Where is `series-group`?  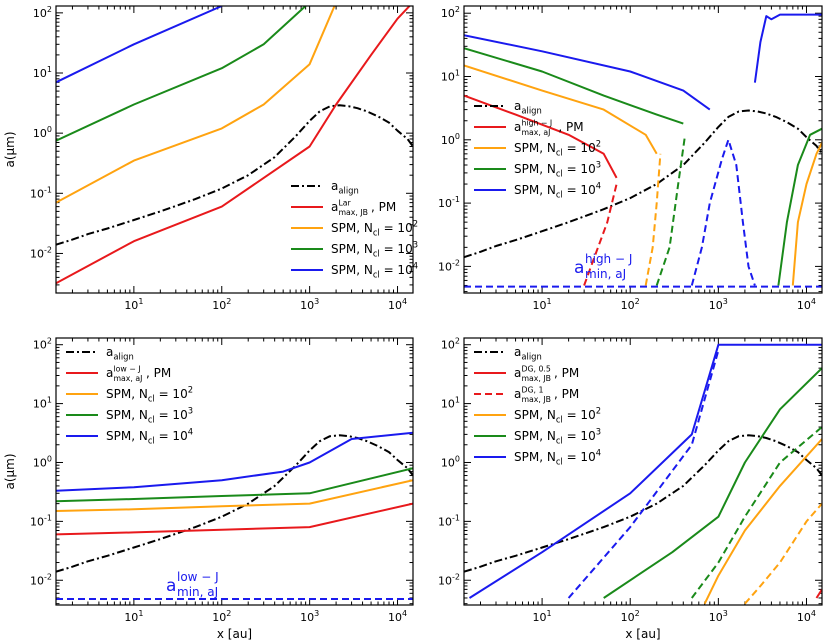
series-group is located at coordinates (234, 515).